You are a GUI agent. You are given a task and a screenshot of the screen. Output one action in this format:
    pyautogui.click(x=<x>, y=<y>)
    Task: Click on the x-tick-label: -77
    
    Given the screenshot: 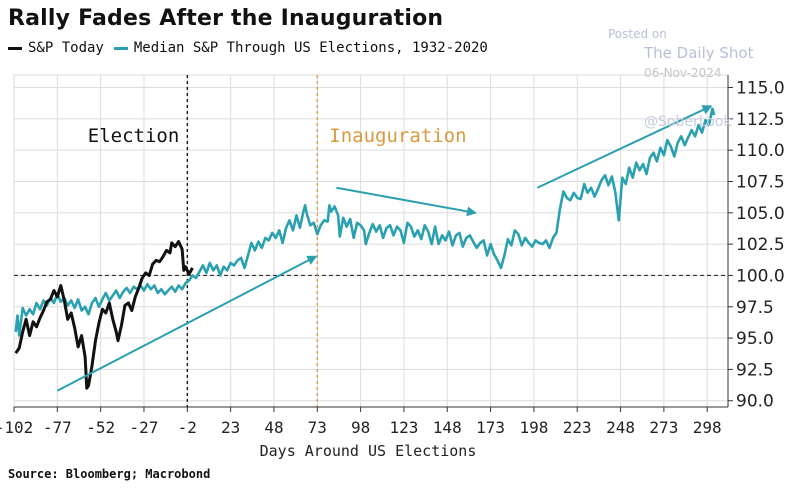 What is the action you would take?
    pyautogui.click(x=57, y=427)
    